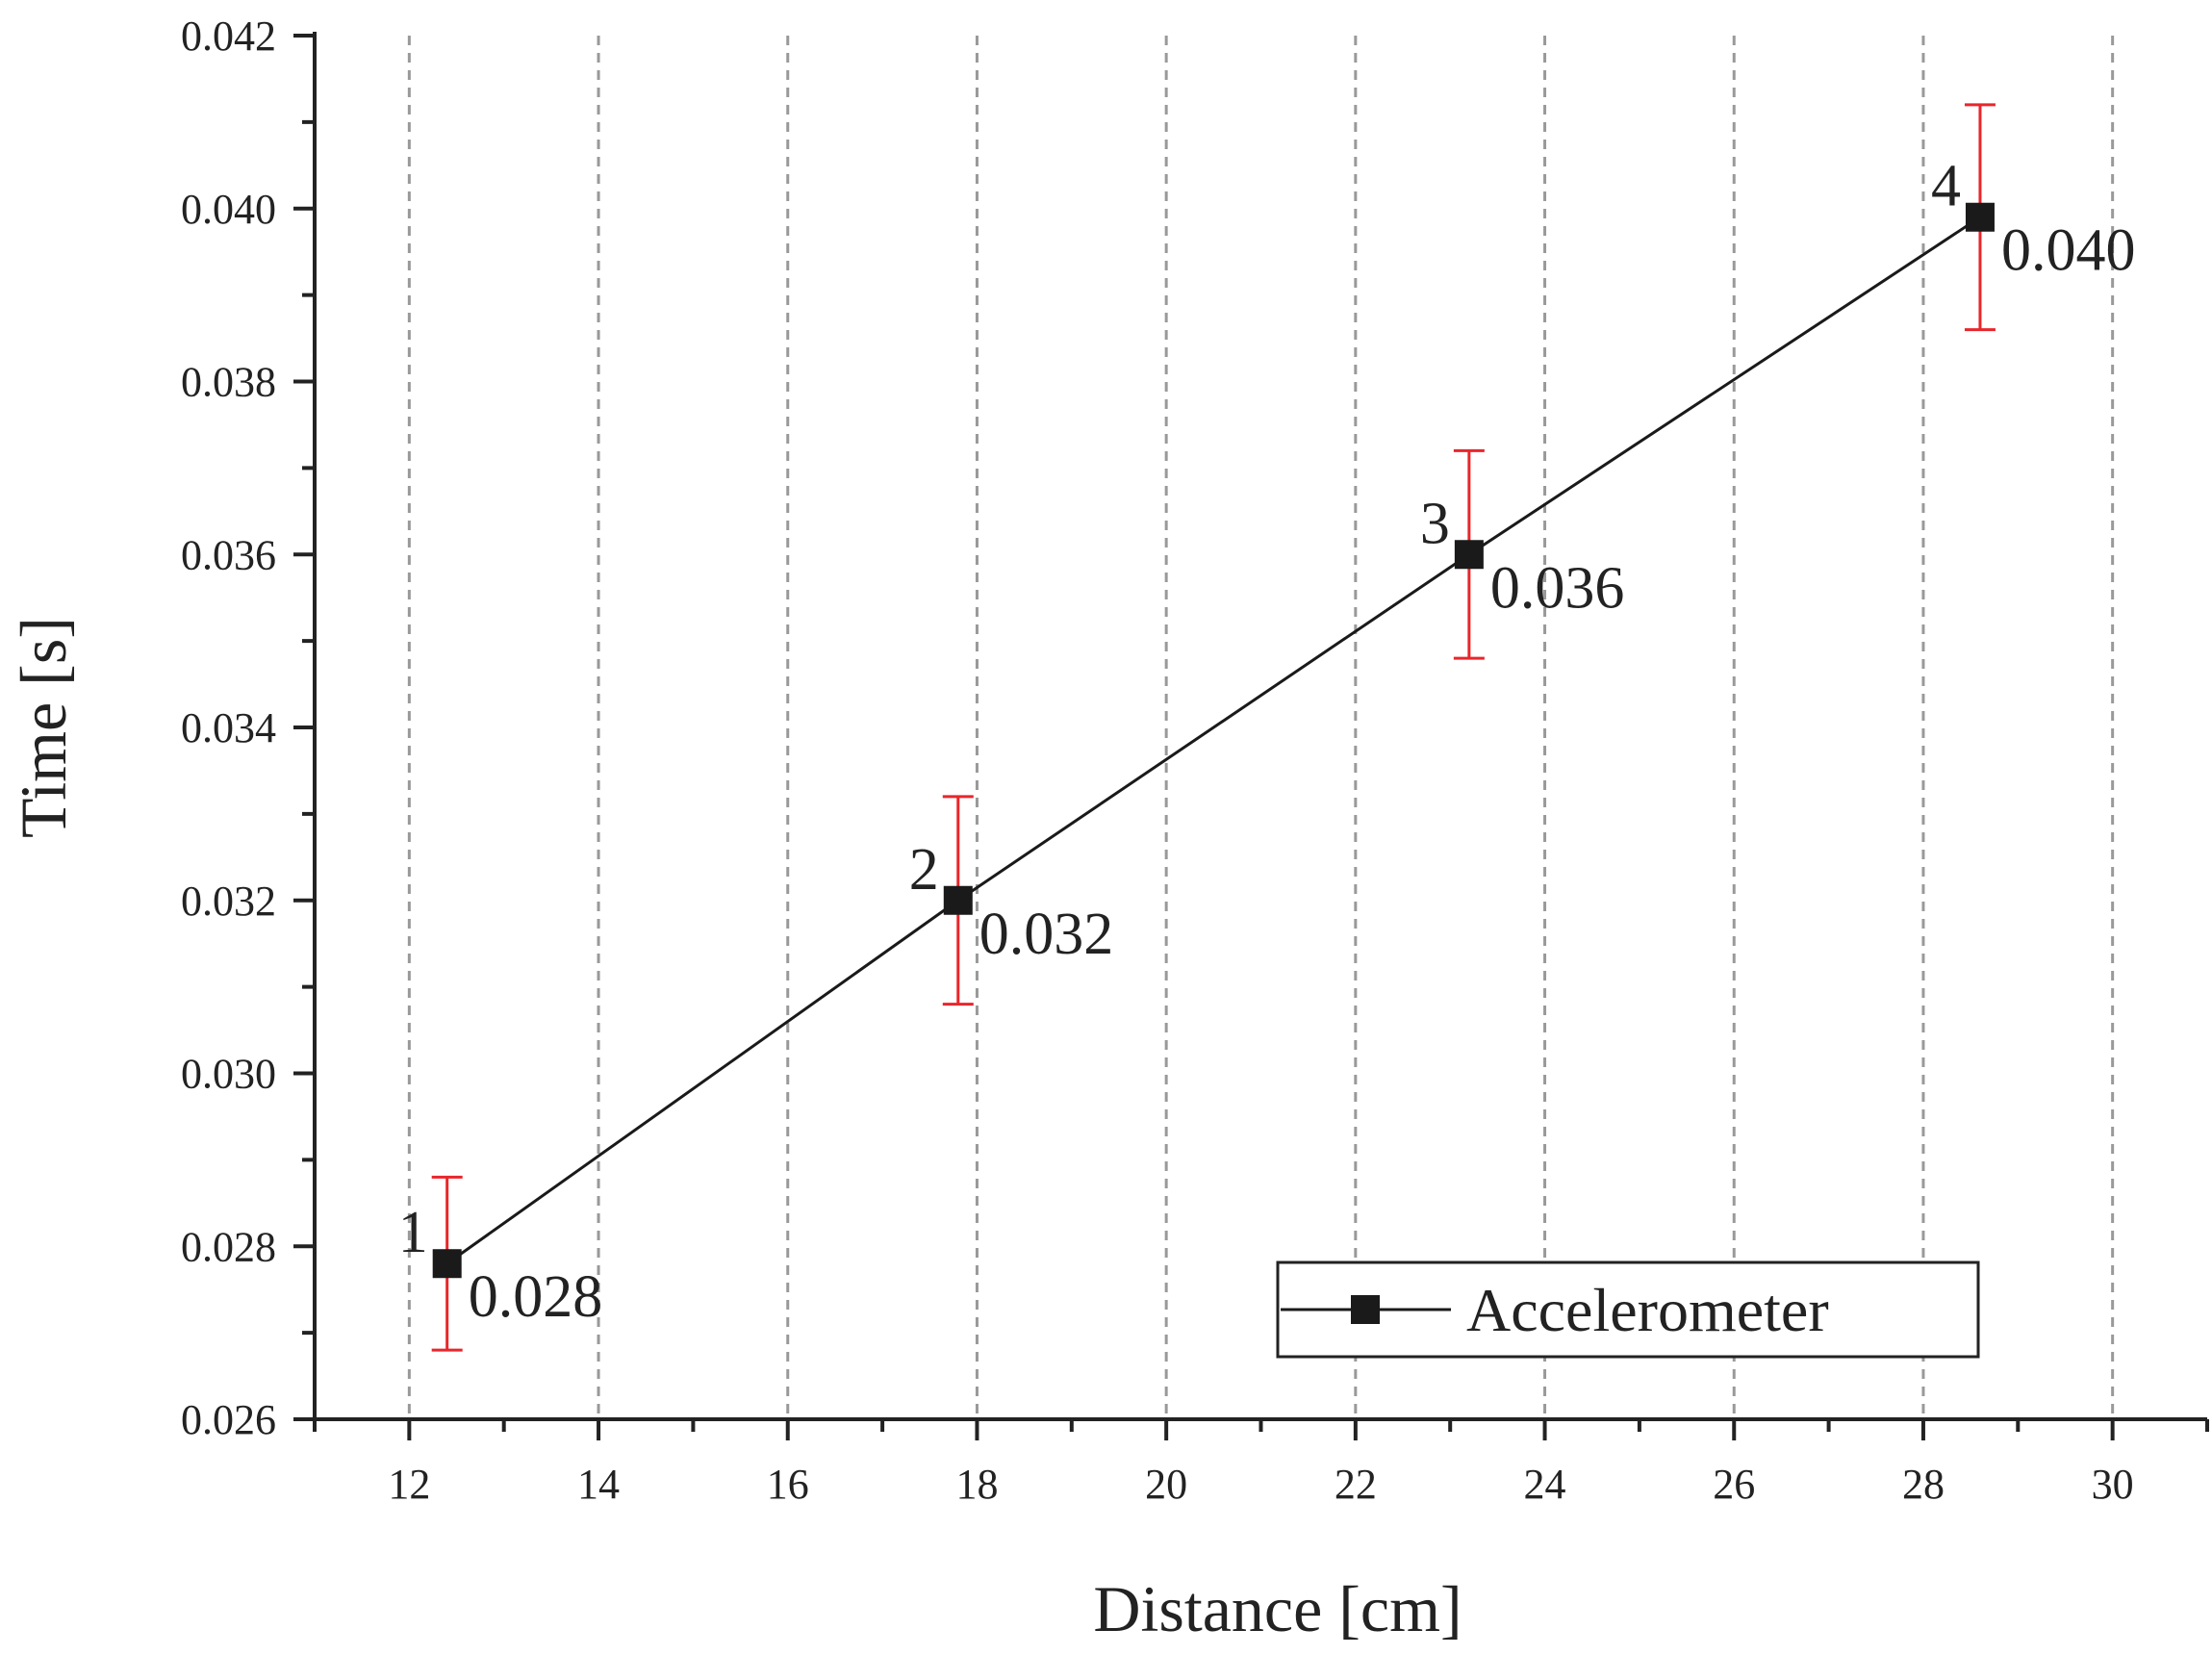 The image size is (2212, 1655). I want to click on point-label: 4, so click(1946, 186).